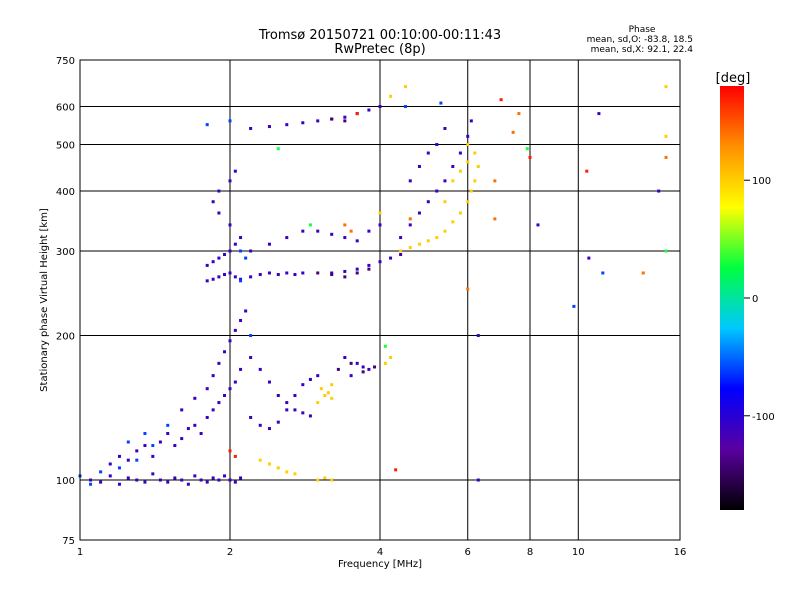 The height and width of the screenshot is (605, 800). Describe the element at coordinates (65, 61) in the screenshot. I see `y-tick-label: 750` at that location.